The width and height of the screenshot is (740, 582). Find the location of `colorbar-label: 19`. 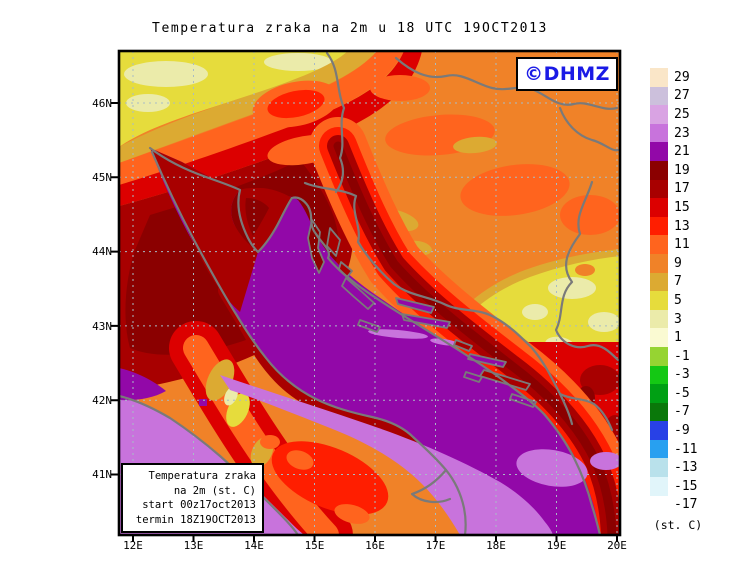

colorbar-label: 19 is located at coordinates (682, 170).